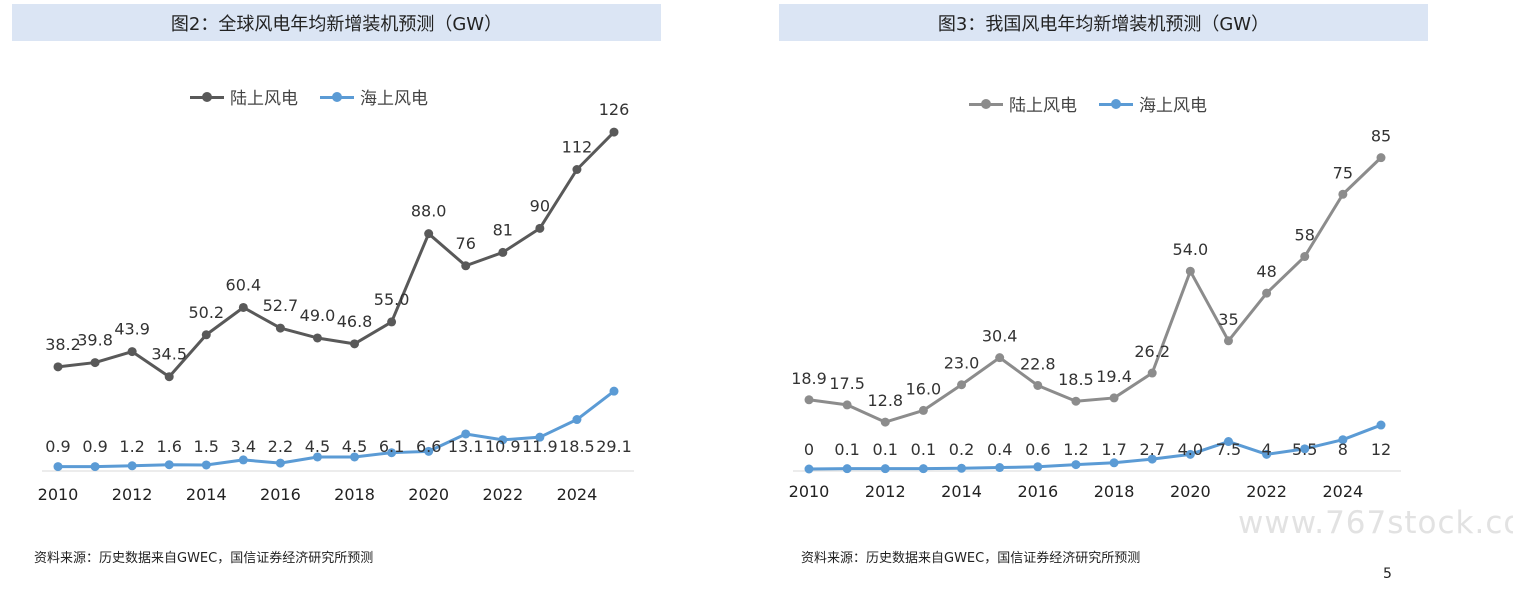 This screenshot has height=597, width=1513. I want to click on legend-item-offshore: 海上风电, so click(374, 96).